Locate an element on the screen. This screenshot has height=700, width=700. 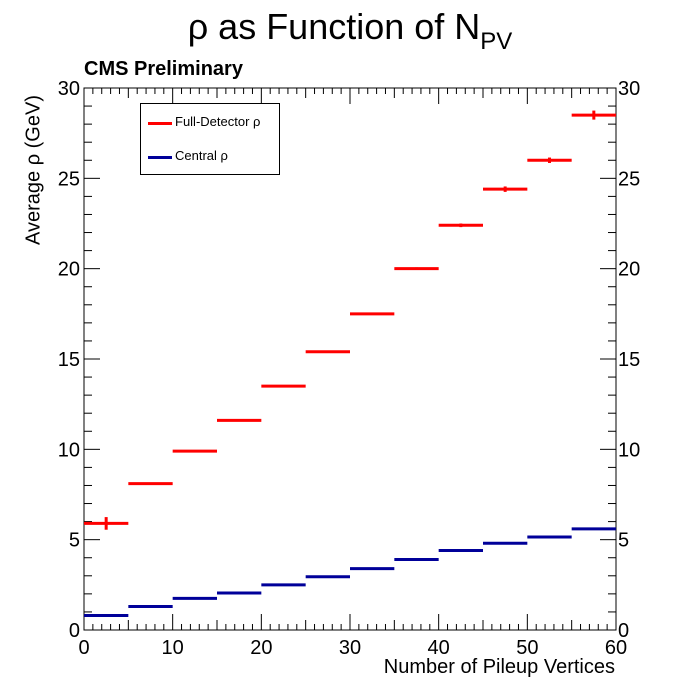
chart-title-subscript: PV is located at coordinates (496, 41).